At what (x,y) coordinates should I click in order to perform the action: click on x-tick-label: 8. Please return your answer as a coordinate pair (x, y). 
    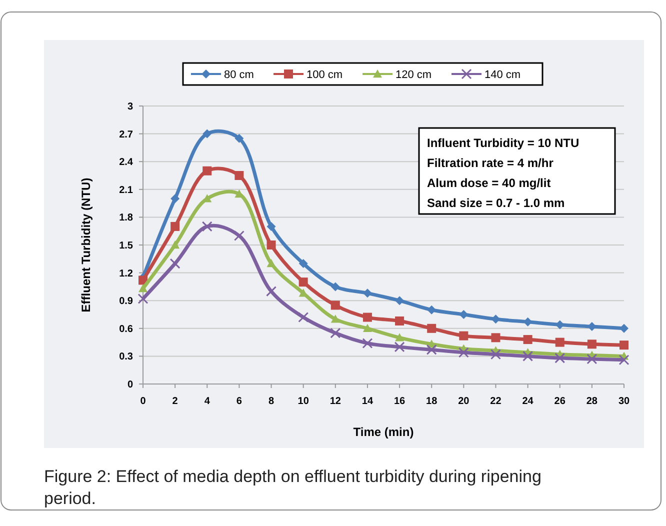
    Looking at the image, I should click on (271, 401).